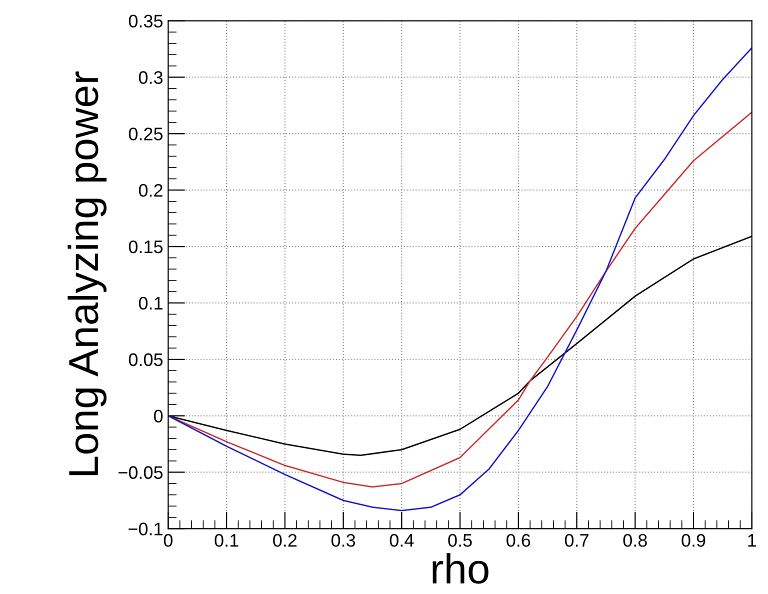 The width and height of the screenshot is (768, 594). Describe the element at coordinates (576, 540) in the screenshot. I see `x-tick-label: 0.7` at that location.